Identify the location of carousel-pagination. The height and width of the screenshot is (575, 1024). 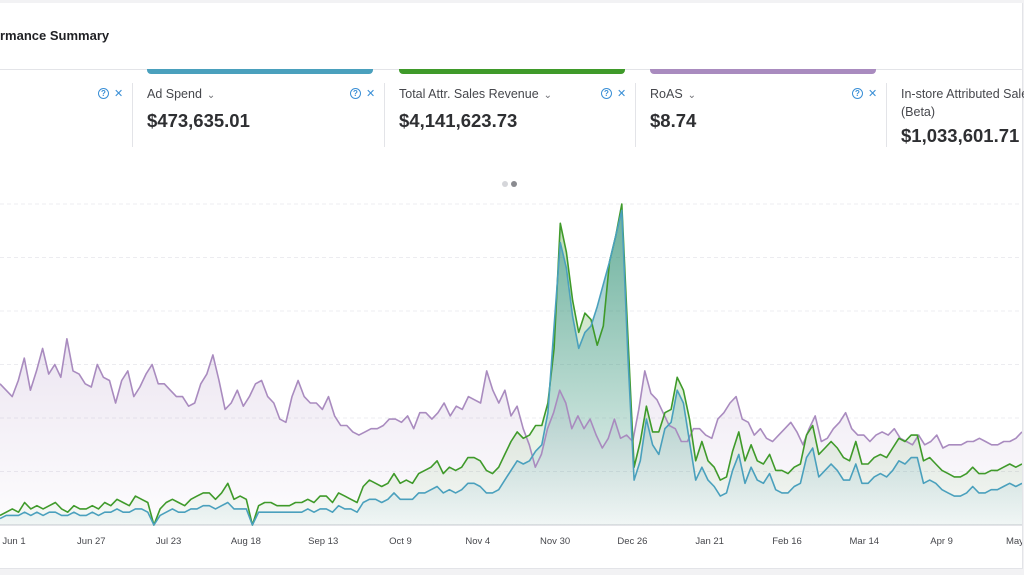
(511, 183).